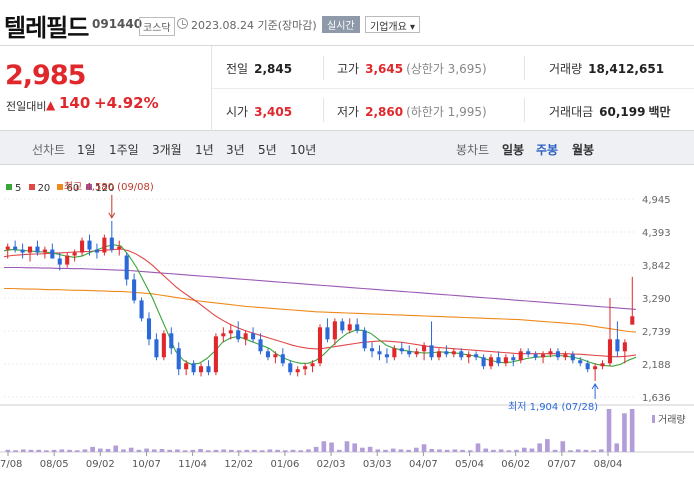 The image size is (694, 485). Describe the element at coordinates (126, 103) in the screenshot. I see `change-percent: +4.92%` at that location.